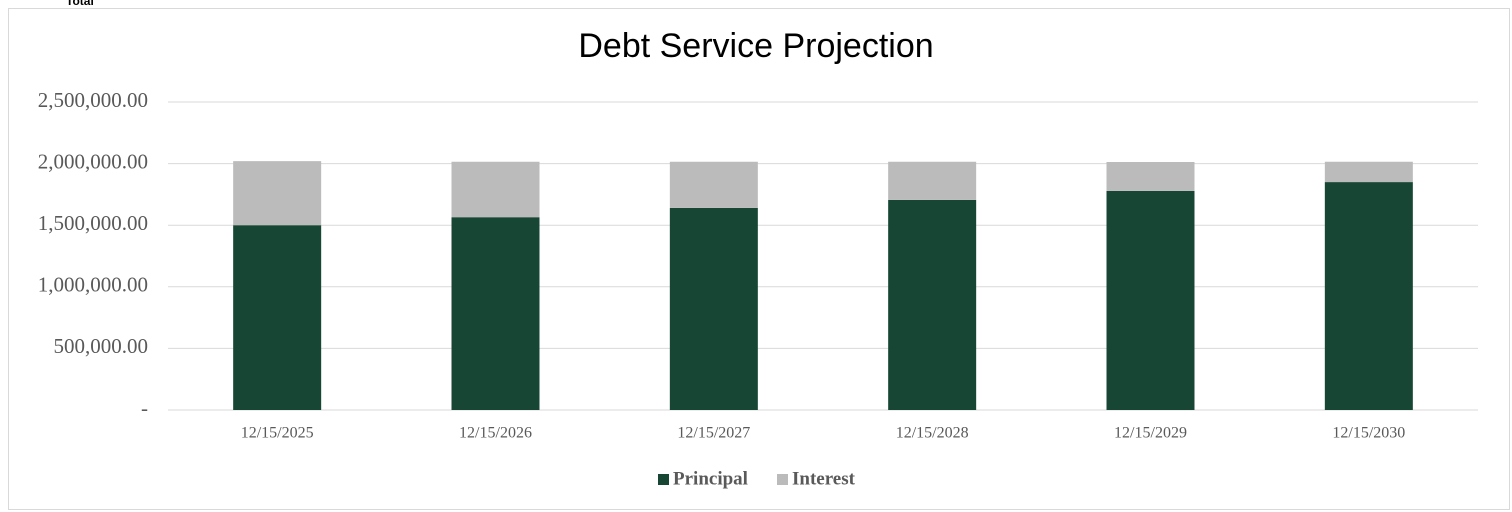 The image size is (1512, 512). Describe the element at coordinates (824, 478) in the screenshot. I see `legend-label: Interest` at that location.